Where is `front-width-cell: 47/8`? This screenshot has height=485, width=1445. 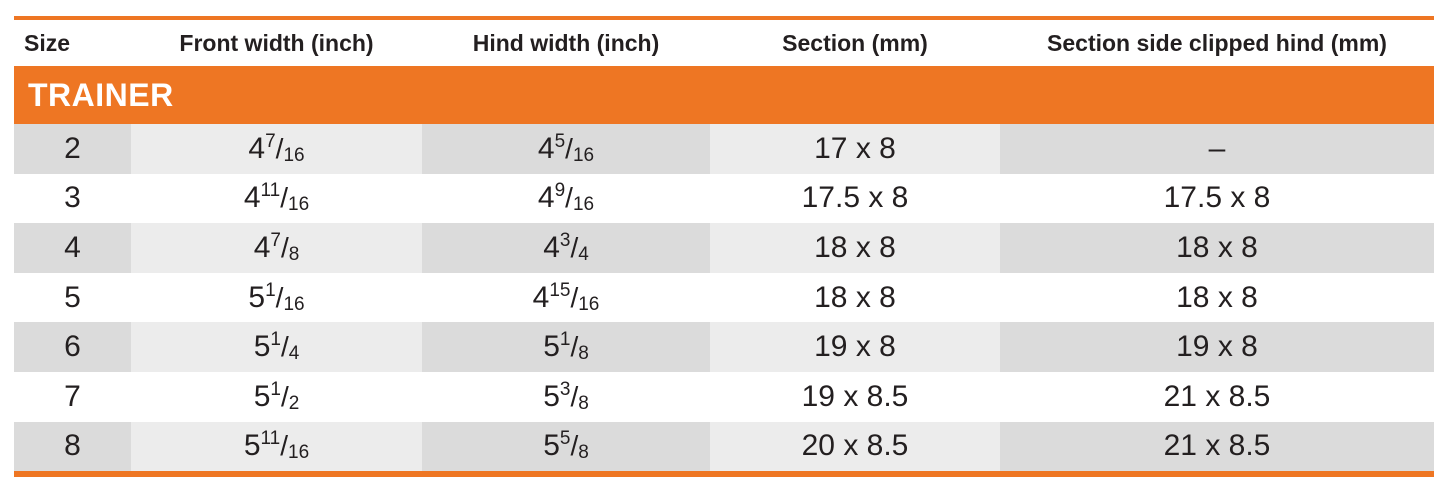
front-width-cell: 47/8 is located at coordinates (276, 248).